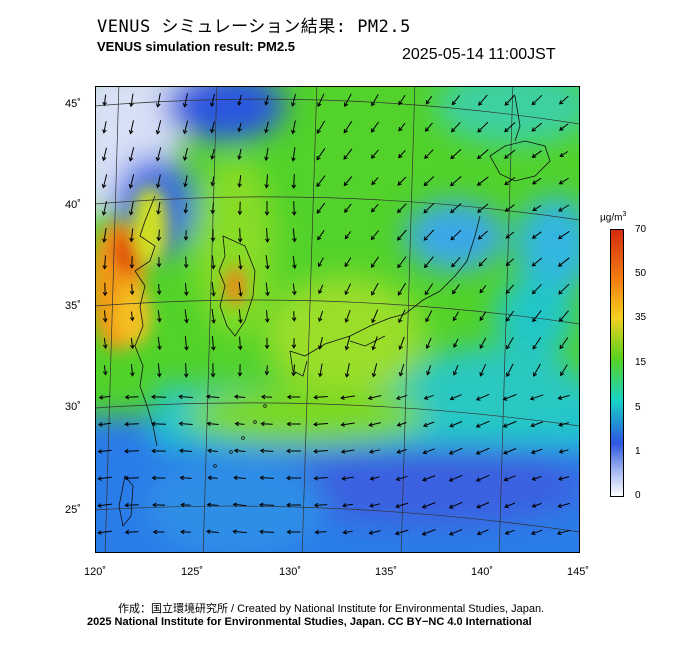 Image resolution: width=700 pixels, height=649 pixels. What do you see at coordinates (73, 104) in the screenshot?
I see `lat-label-45: 45˚` at bounding box center [73, 104].